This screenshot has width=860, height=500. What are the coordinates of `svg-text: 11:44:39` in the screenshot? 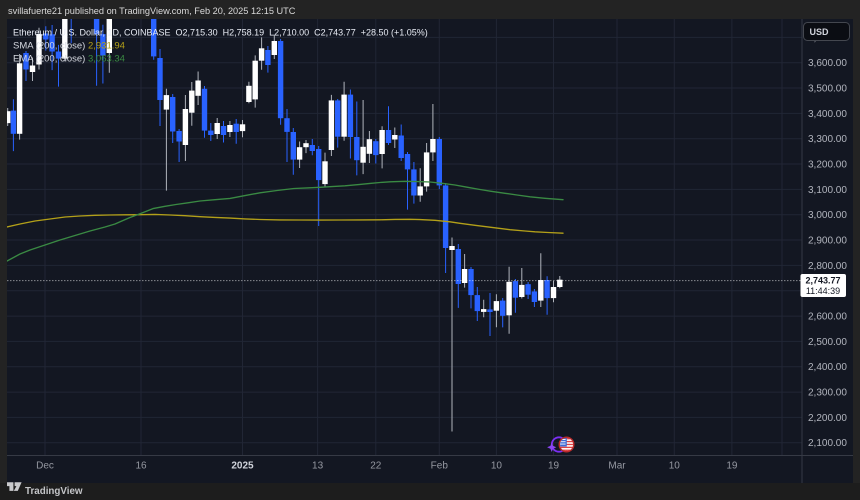 It's located at (823, 291).